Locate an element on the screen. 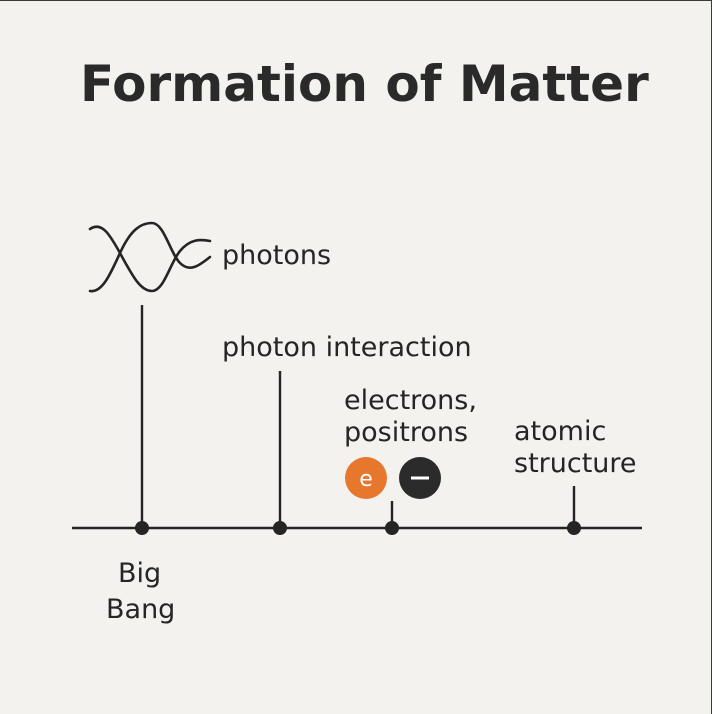  atomic-structure-marker is located at coordinates (574, 528).